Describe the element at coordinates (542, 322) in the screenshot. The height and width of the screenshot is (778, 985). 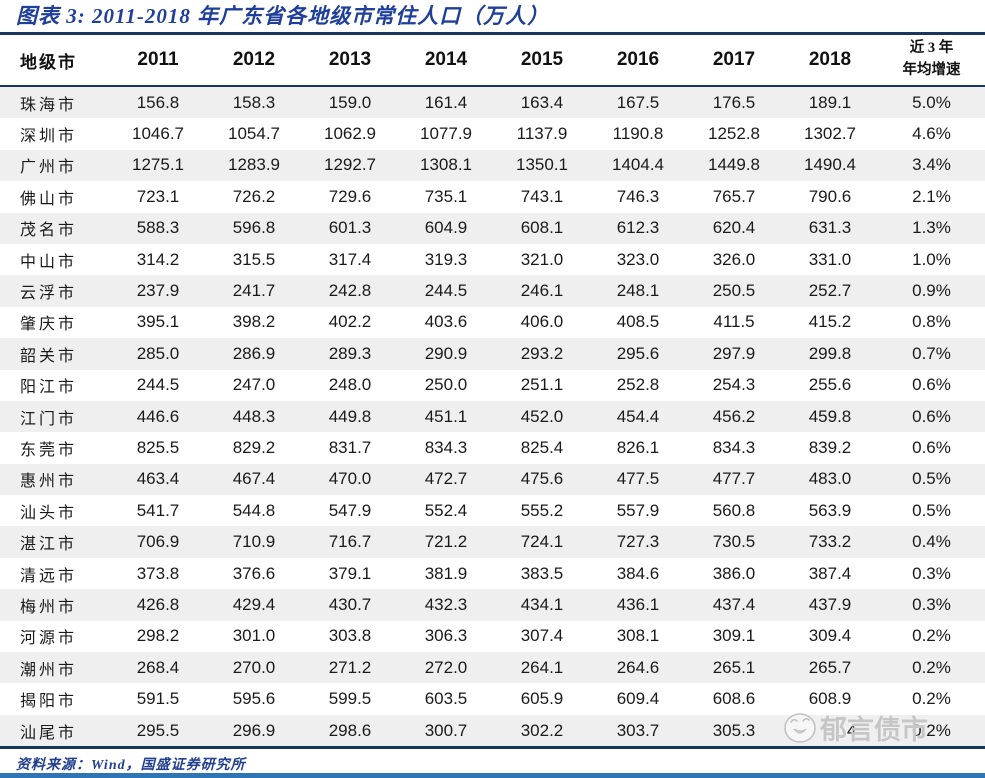
I see `population-value: 406.0` at that location.